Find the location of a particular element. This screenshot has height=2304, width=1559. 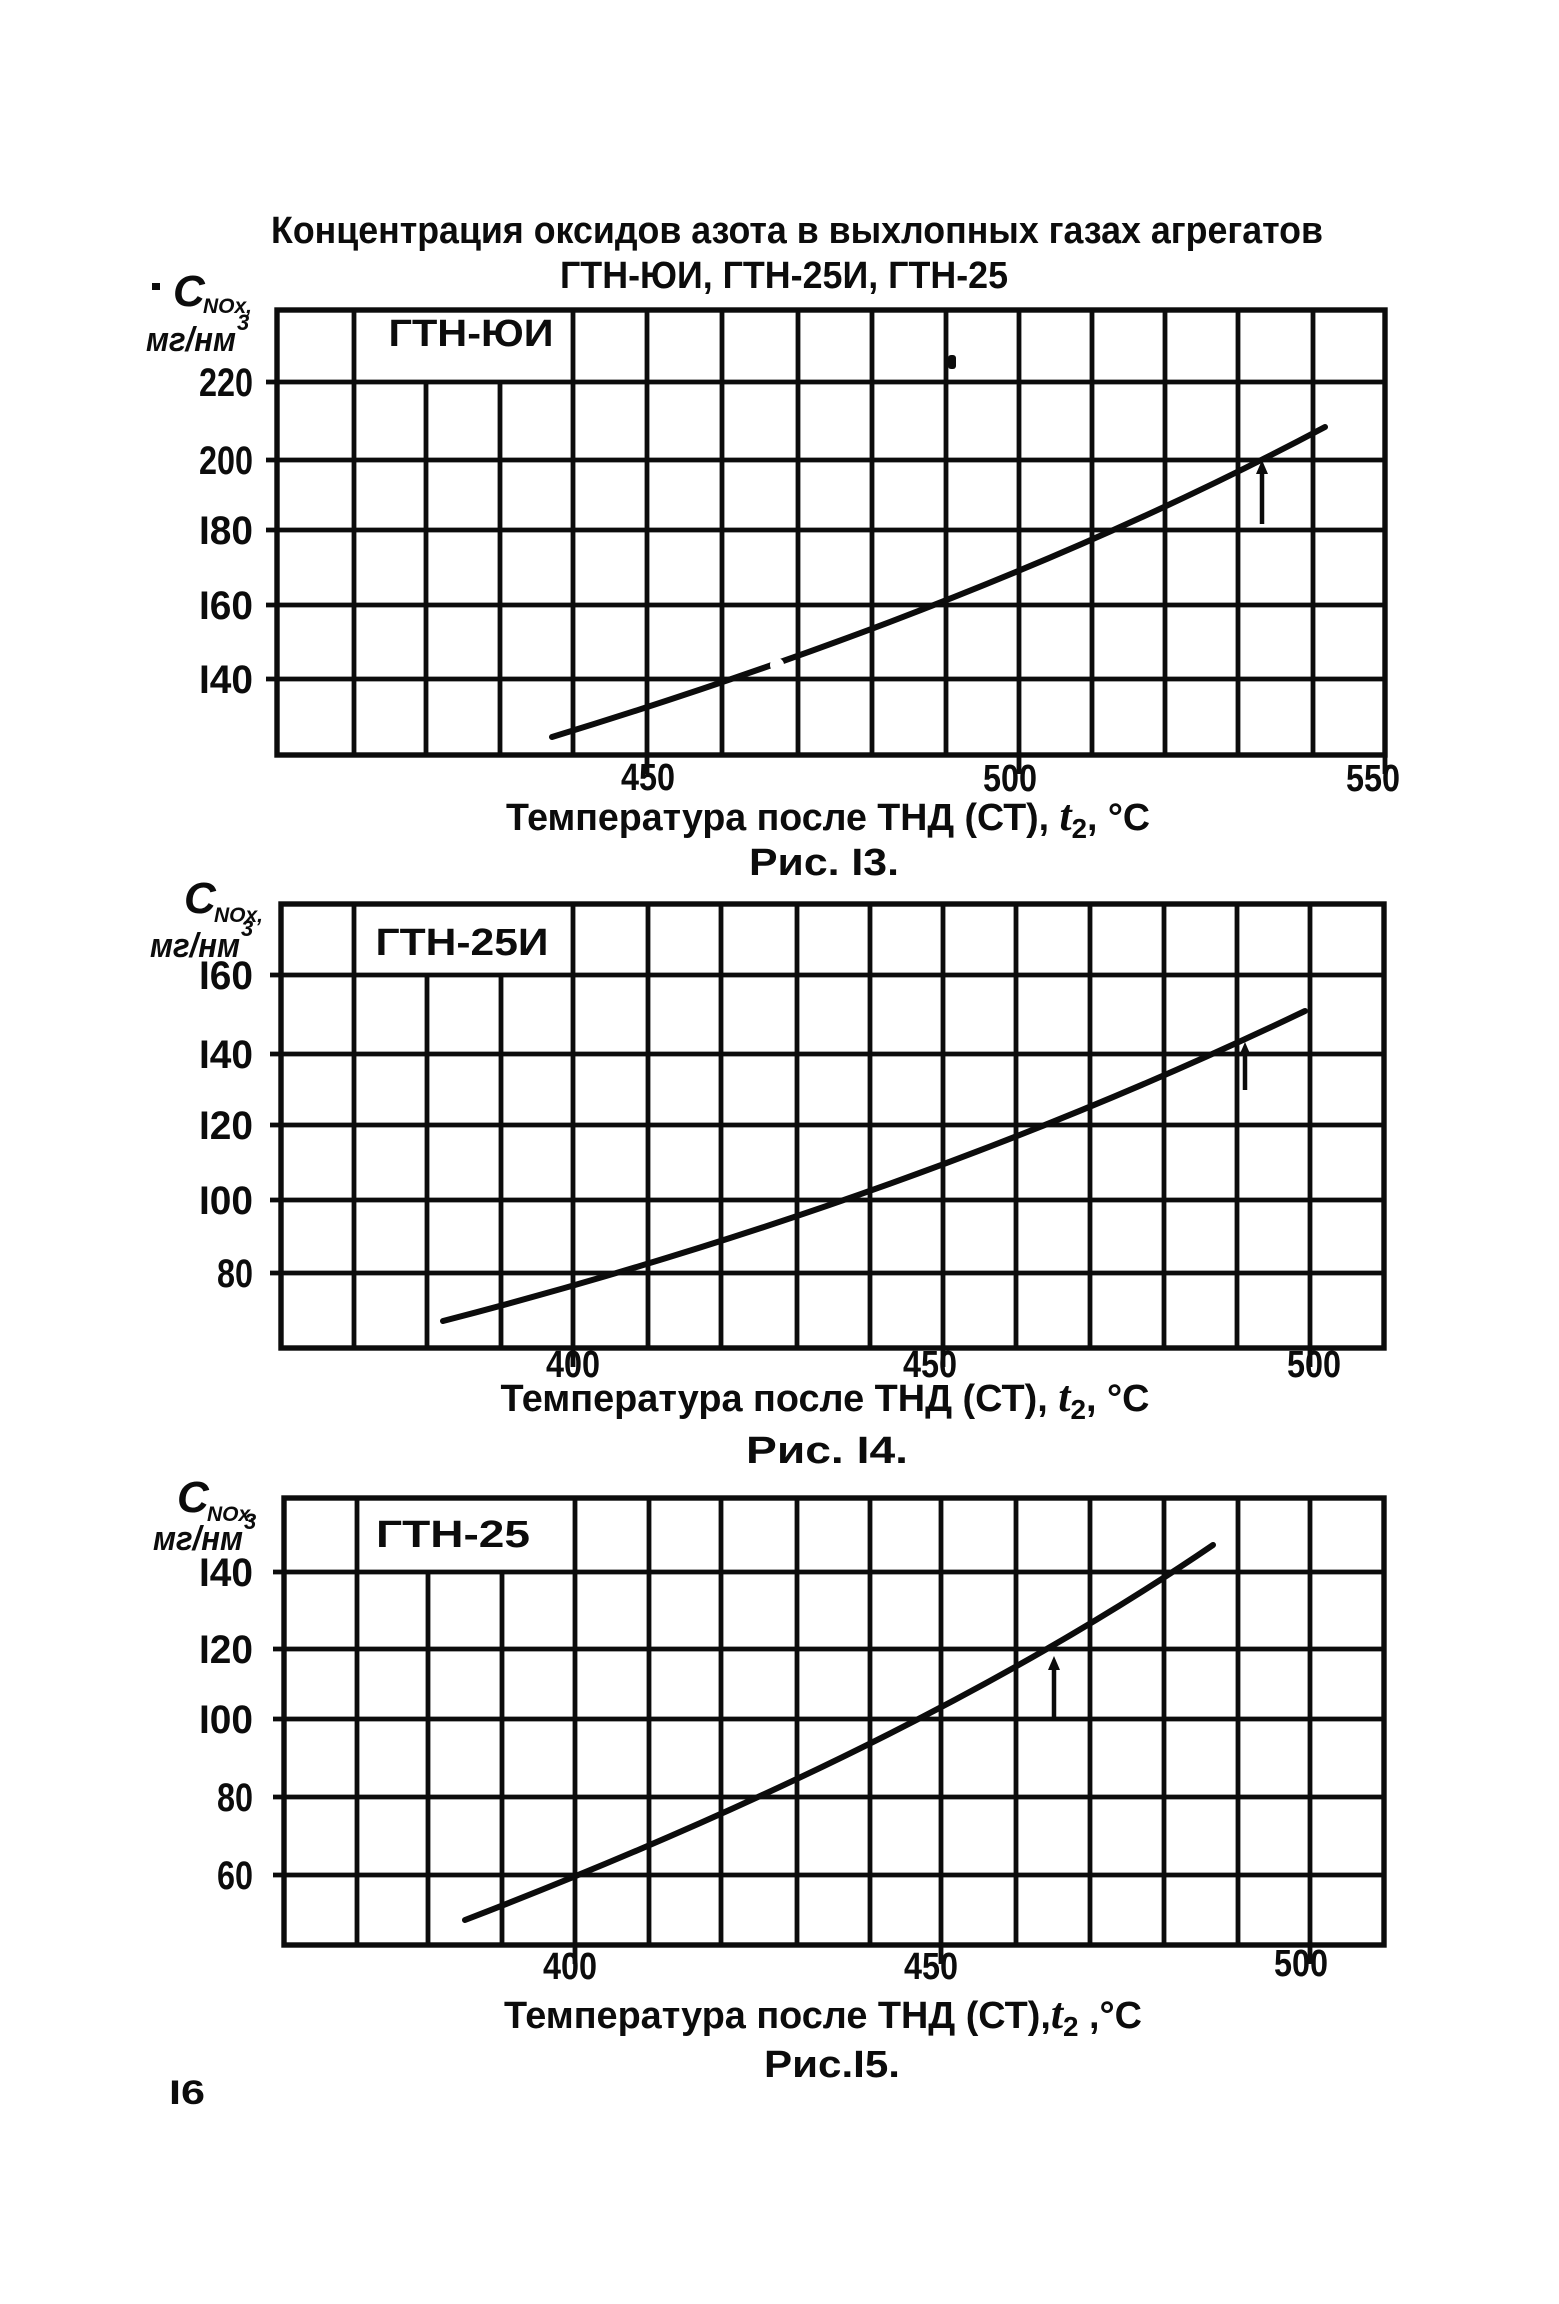

svg-text: Рис. I3. is located at coordinates (824, 863).